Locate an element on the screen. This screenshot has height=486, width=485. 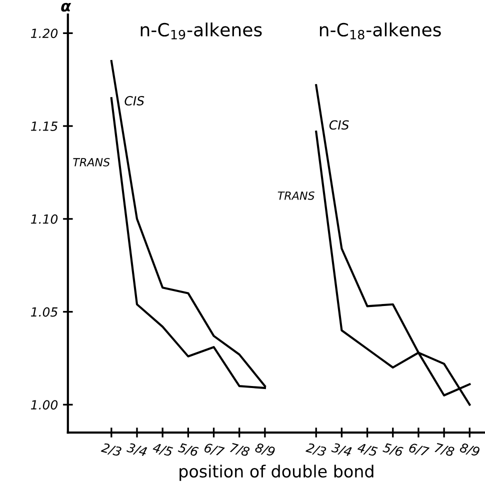
y-axis-title: α is located at coordinates (66, 7).